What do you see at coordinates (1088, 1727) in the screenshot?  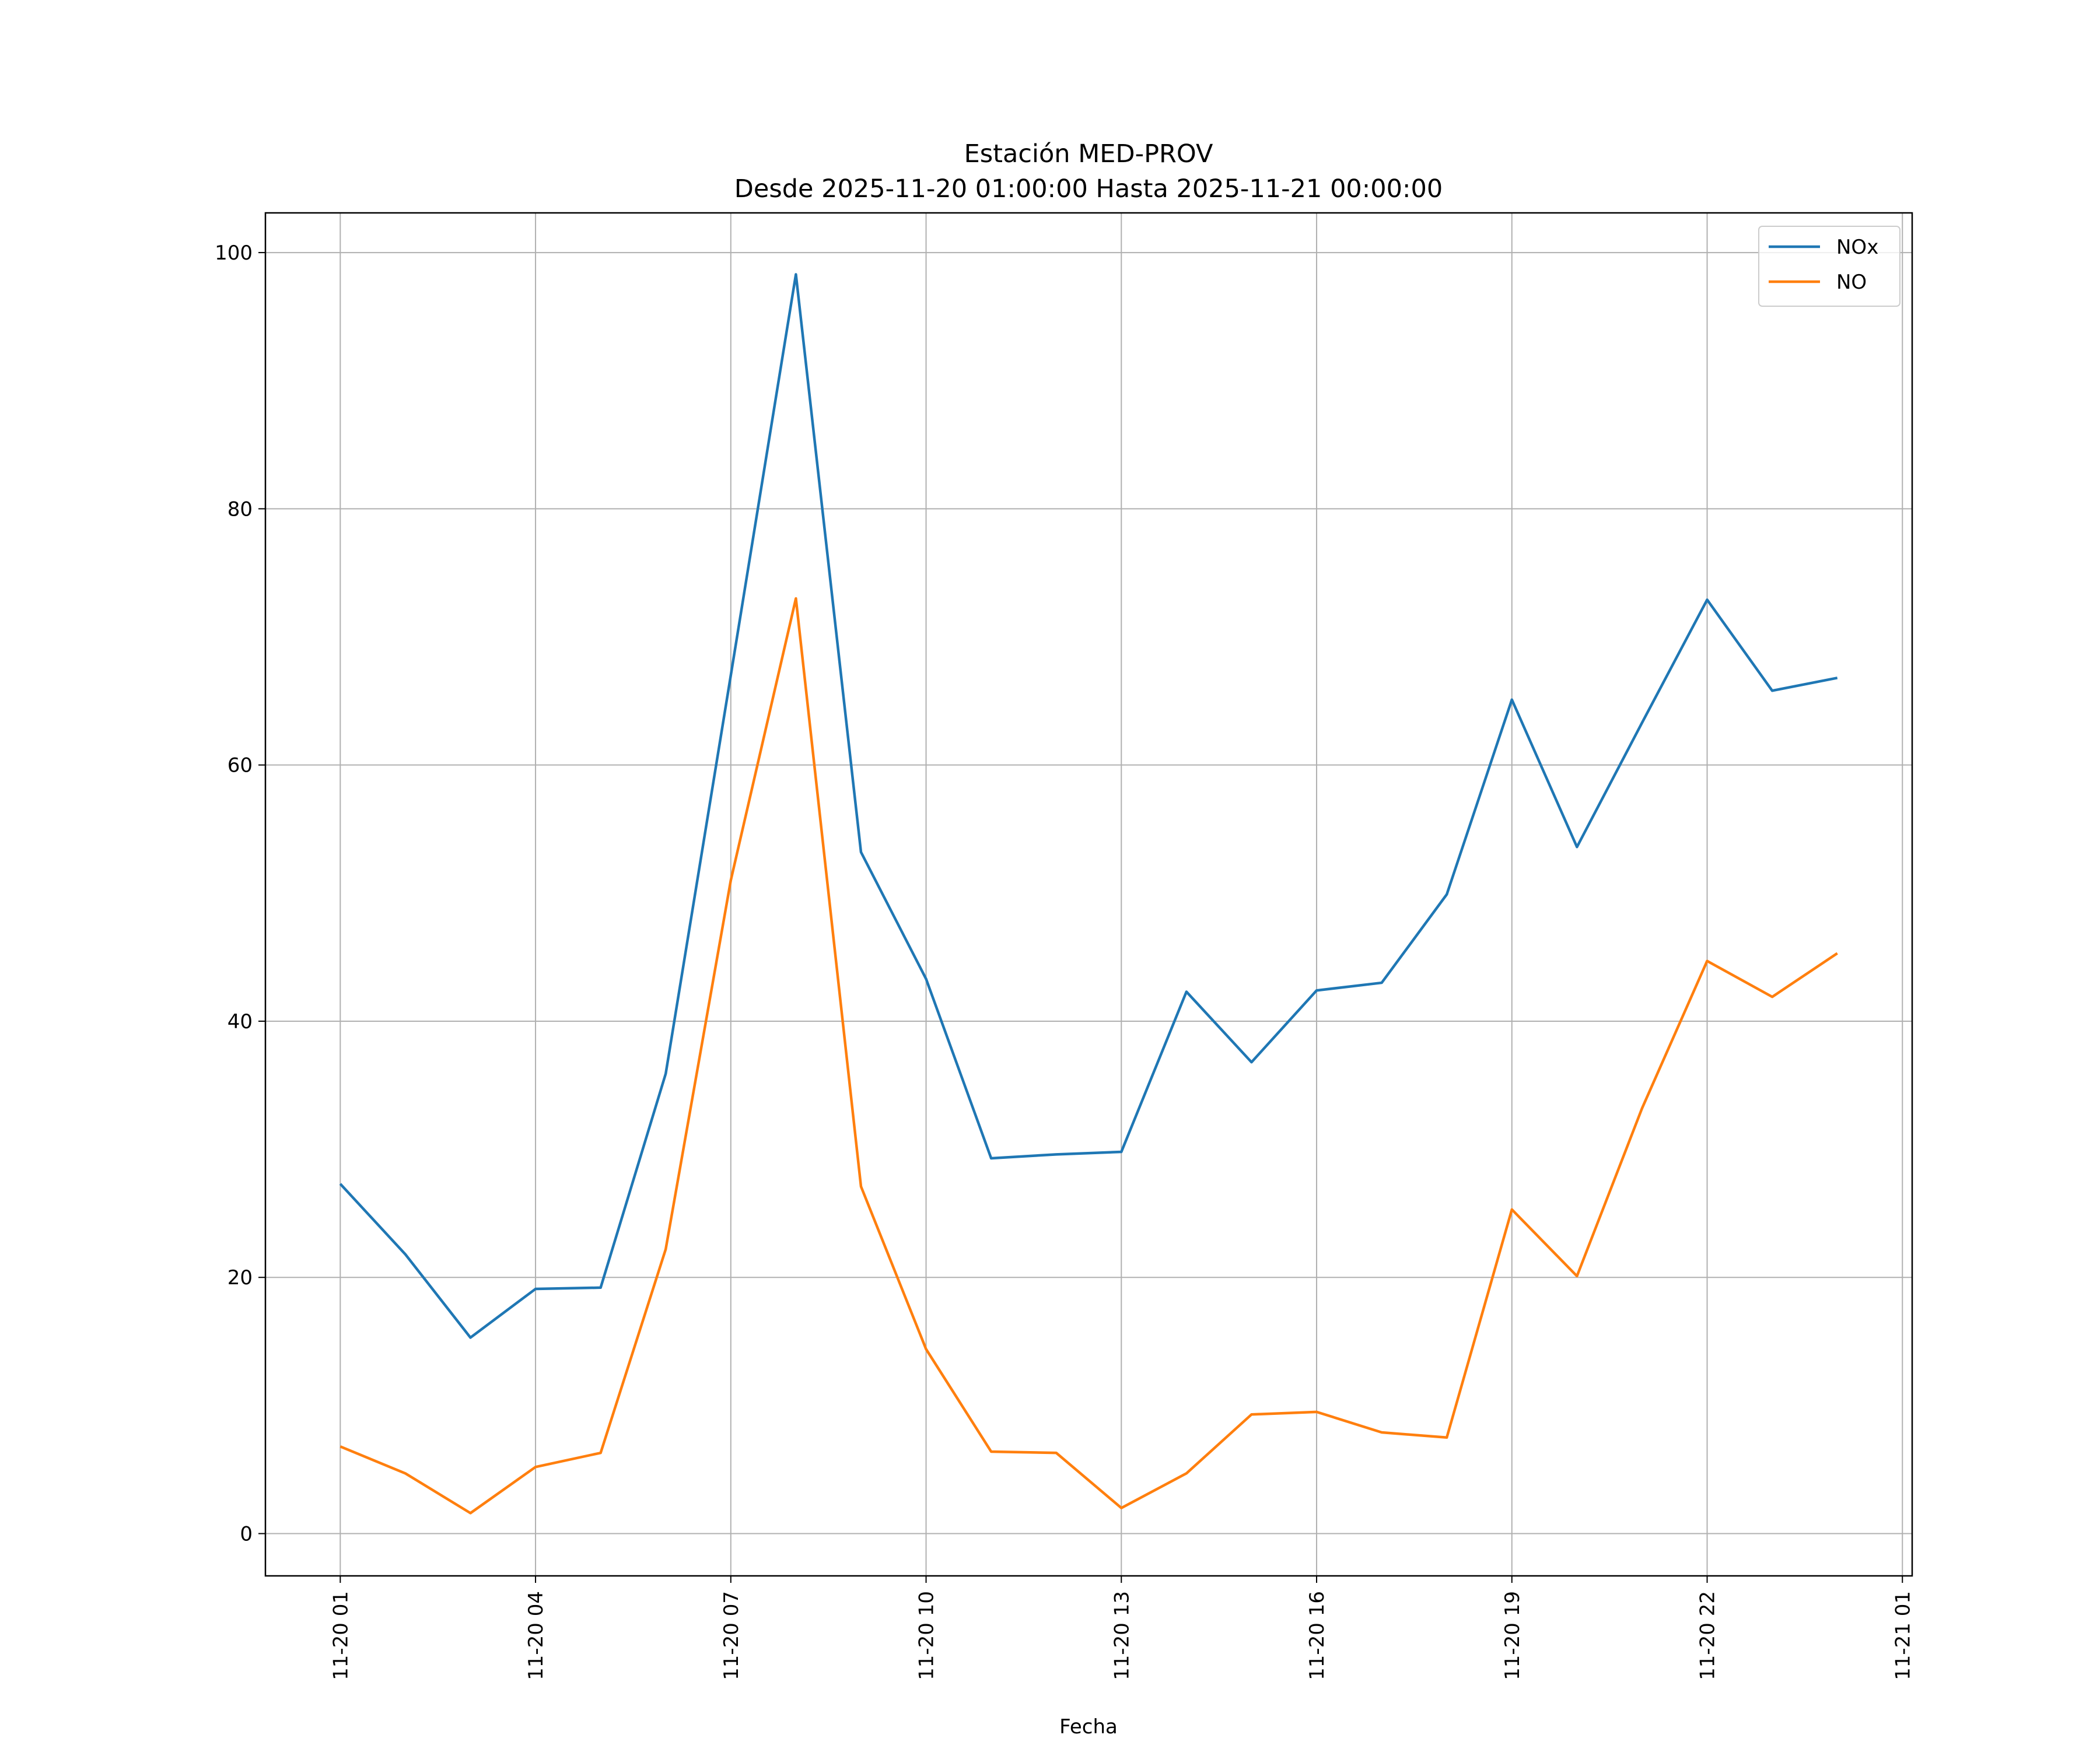 I see `x-axis-label: Fecha` at bounding box center [1088, 1727].